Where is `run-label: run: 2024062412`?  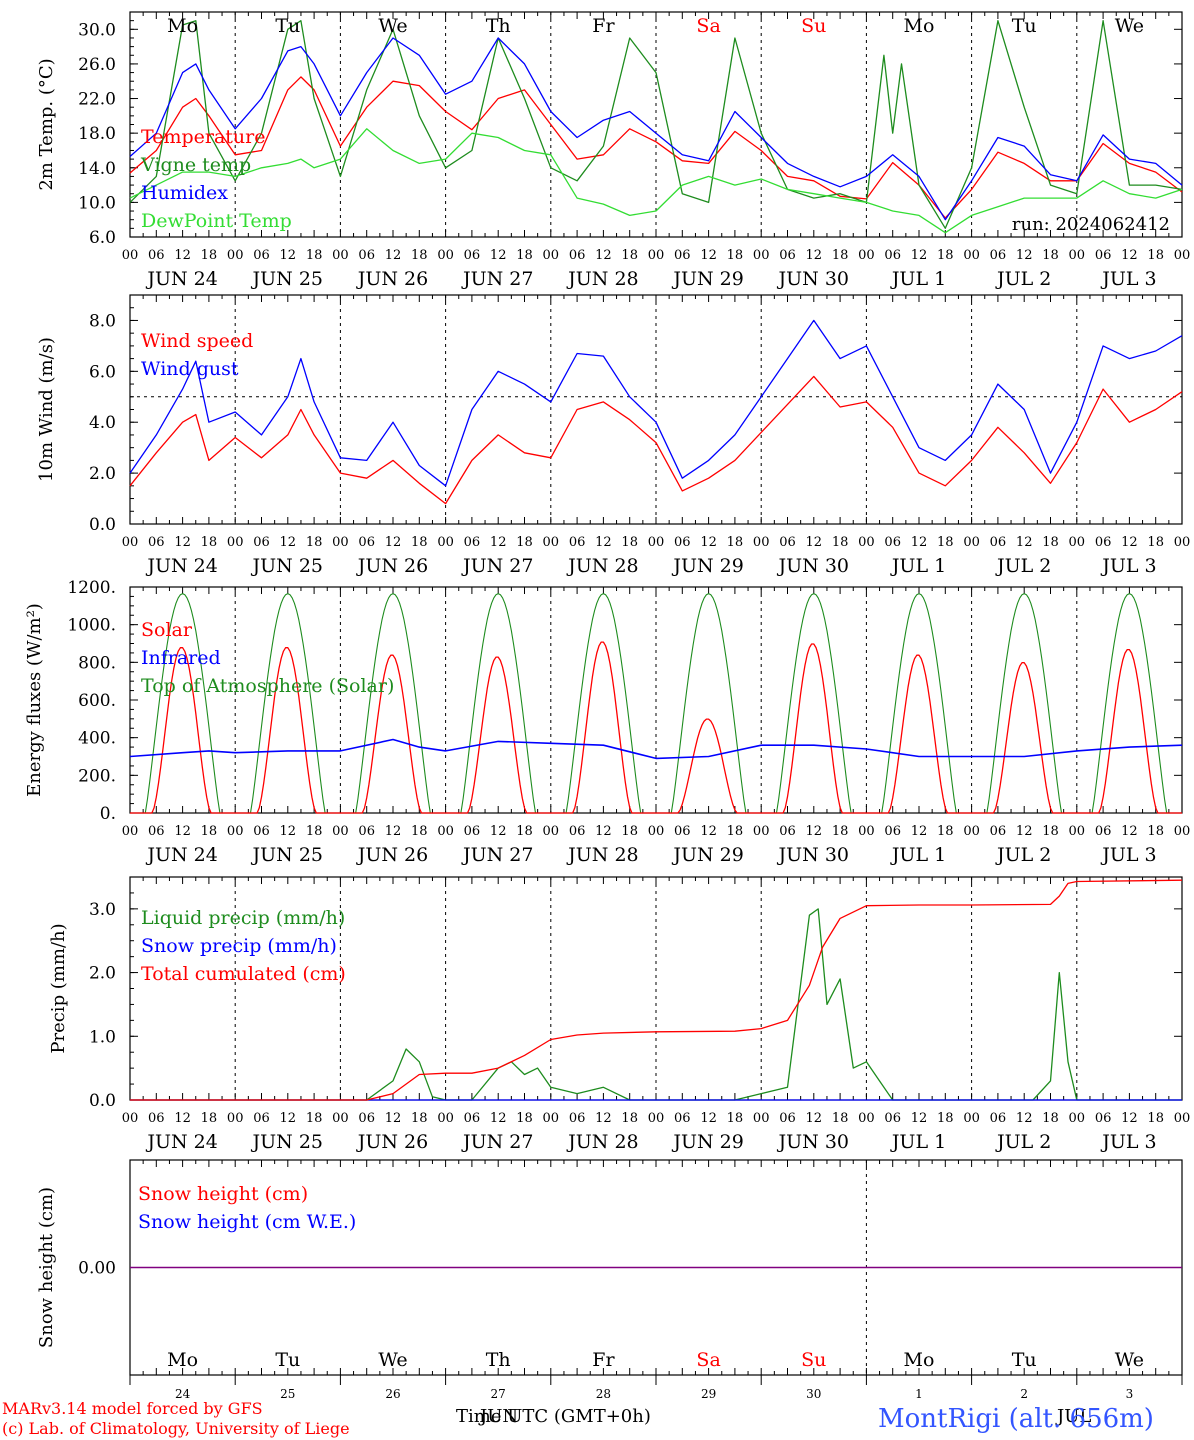
run-label: run: 2024062412 is located at coordinates (1091, 224).